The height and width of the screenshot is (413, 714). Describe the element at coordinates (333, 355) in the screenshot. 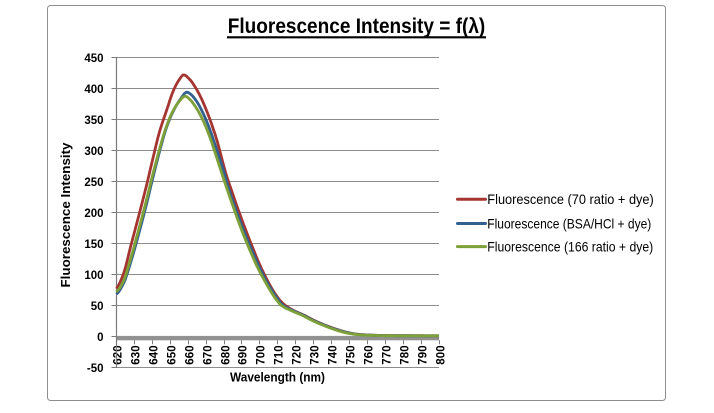

I see `svg-text: 740` at that location.